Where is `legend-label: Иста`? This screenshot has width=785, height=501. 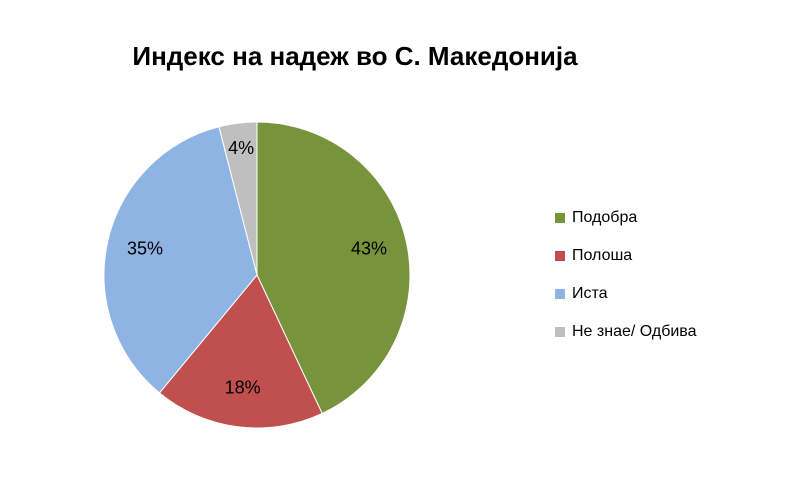
legend-label: Иста is located at coordinates (590, 293).